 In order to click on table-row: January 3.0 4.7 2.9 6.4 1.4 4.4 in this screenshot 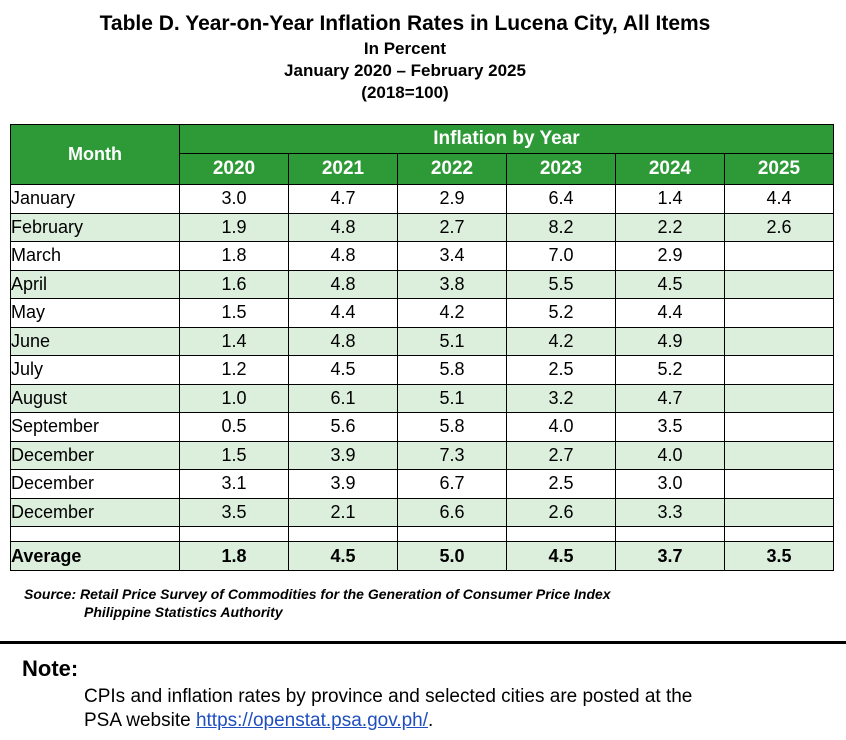, I will do `click(422, 199)`.